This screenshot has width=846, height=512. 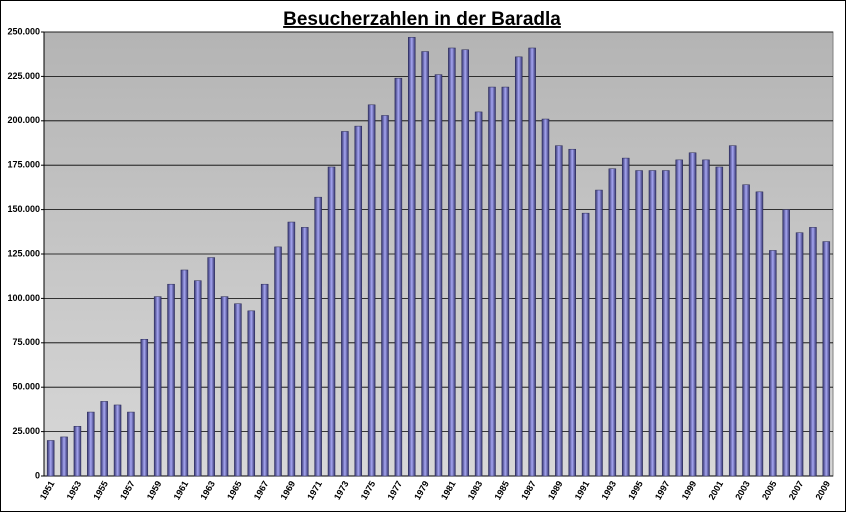 What do you see at coordinates (23, 298) in the screenshot?
I see `y-tick-label: 100.000` at bounding box center [23, 298].